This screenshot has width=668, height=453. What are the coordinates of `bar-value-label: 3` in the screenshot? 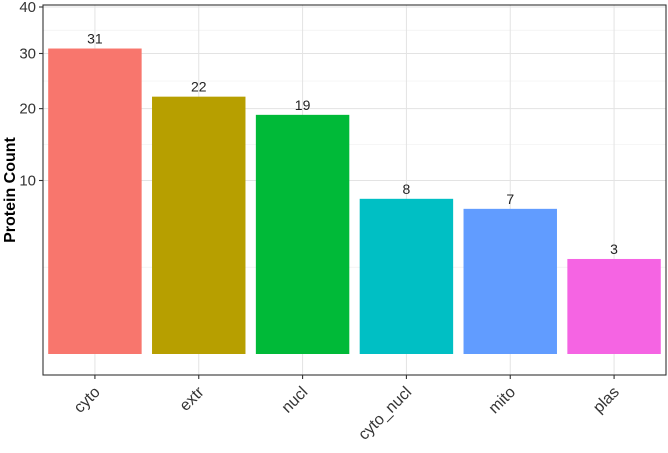 It's located at (614, 249).